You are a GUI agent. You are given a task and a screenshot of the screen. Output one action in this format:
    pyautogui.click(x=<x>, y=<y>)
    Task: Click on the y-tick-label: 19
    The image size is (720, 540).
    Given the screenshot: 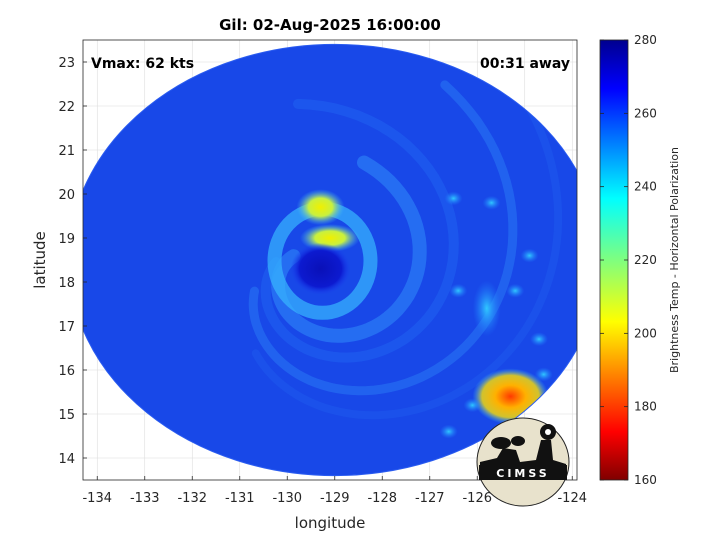 What is the action you would take?
    pyautogui.click(x=66, y=239)
    